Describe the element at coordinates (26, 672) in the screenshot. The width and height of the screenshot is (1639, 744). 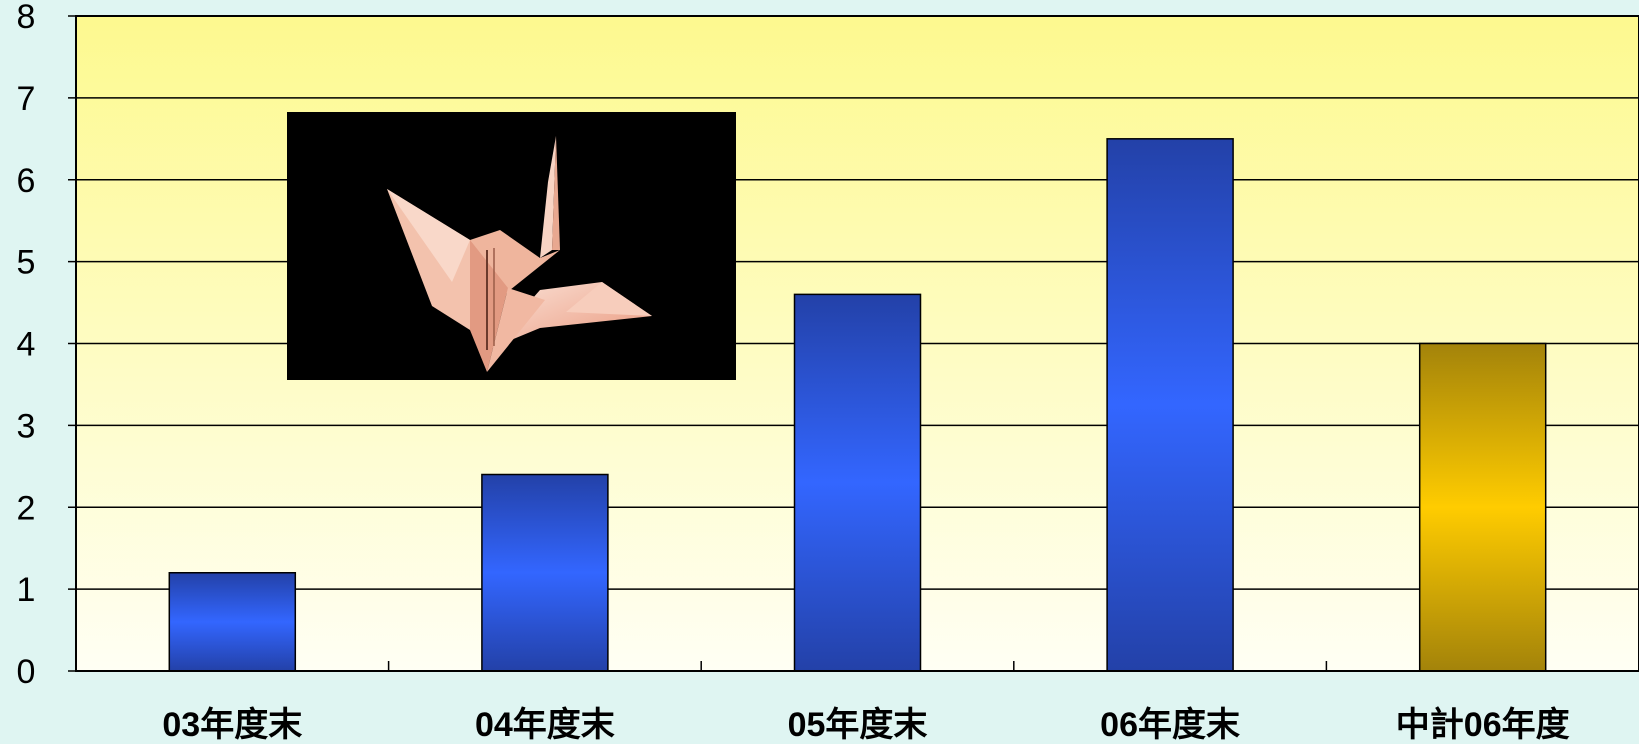
I see `y-tick-label: 0` at that location.